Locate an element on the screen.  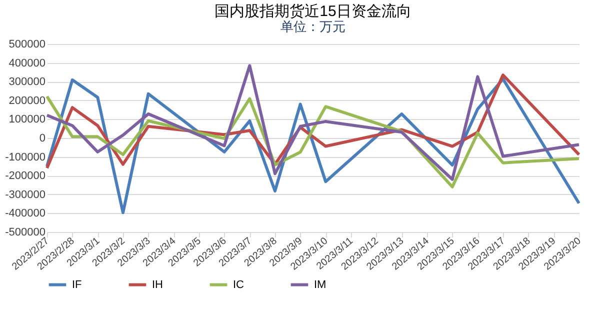
chart-title: 国内股指期货近15日资金流向 is located at coordinates (313, 11).